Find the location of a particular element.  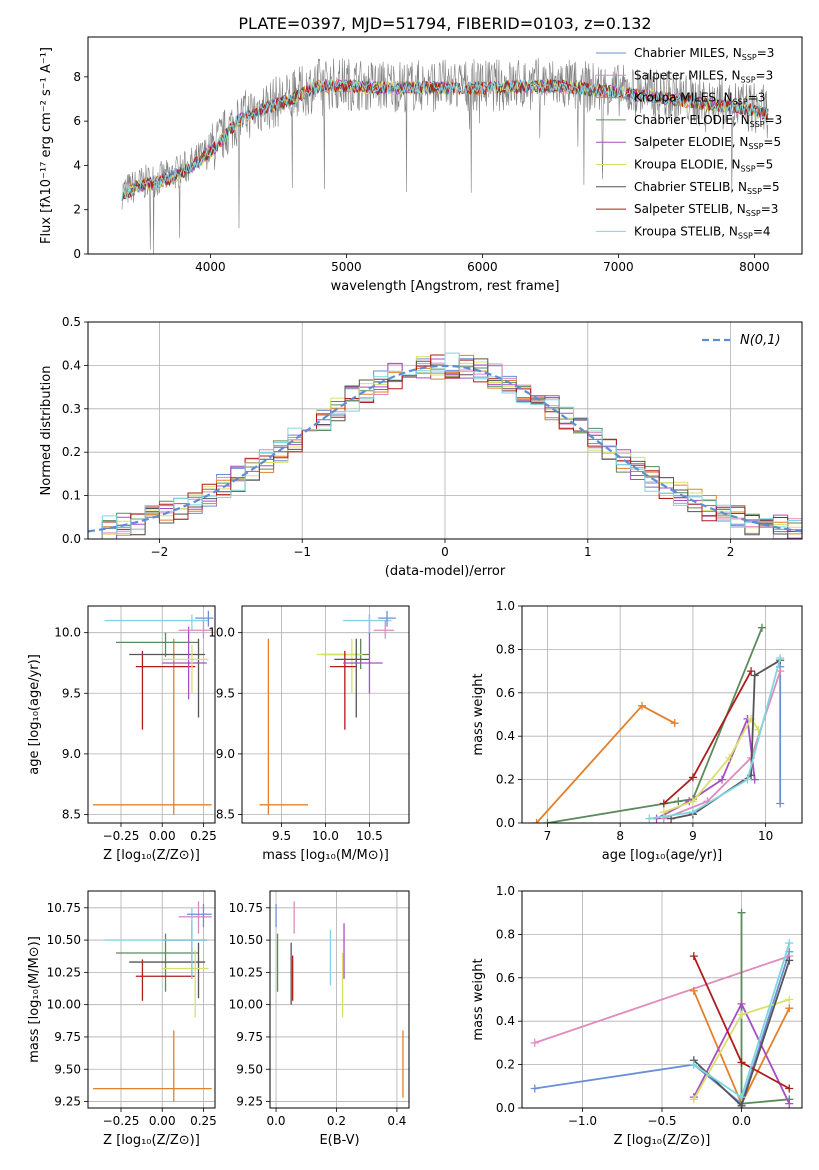

x-axis-label: age [log₁₀(age/yr)] is located at coordinates (662, 855).